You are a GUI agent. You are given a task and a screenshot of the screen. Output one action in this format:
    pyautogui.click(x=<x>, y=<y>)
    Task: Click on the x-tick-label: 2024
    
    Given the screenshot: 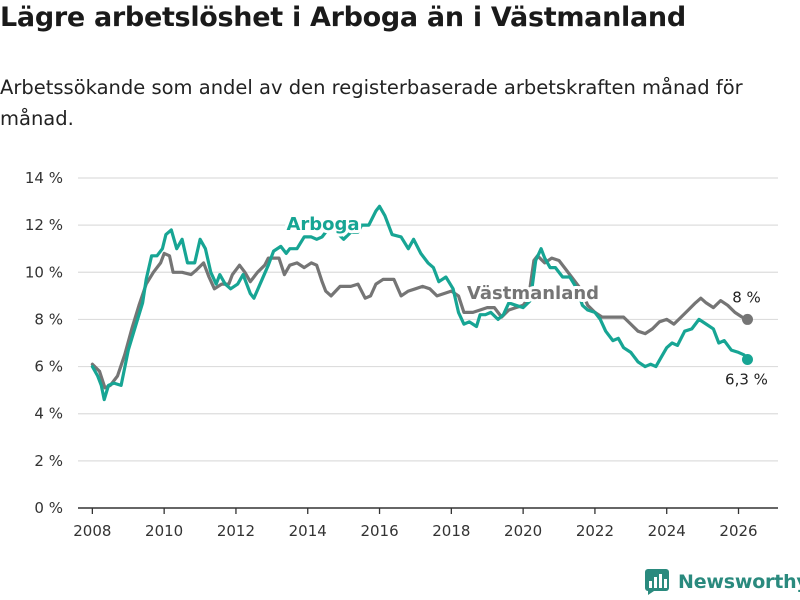 What is the action you would take?
    pyautogui.click(x=667, y=531)
    